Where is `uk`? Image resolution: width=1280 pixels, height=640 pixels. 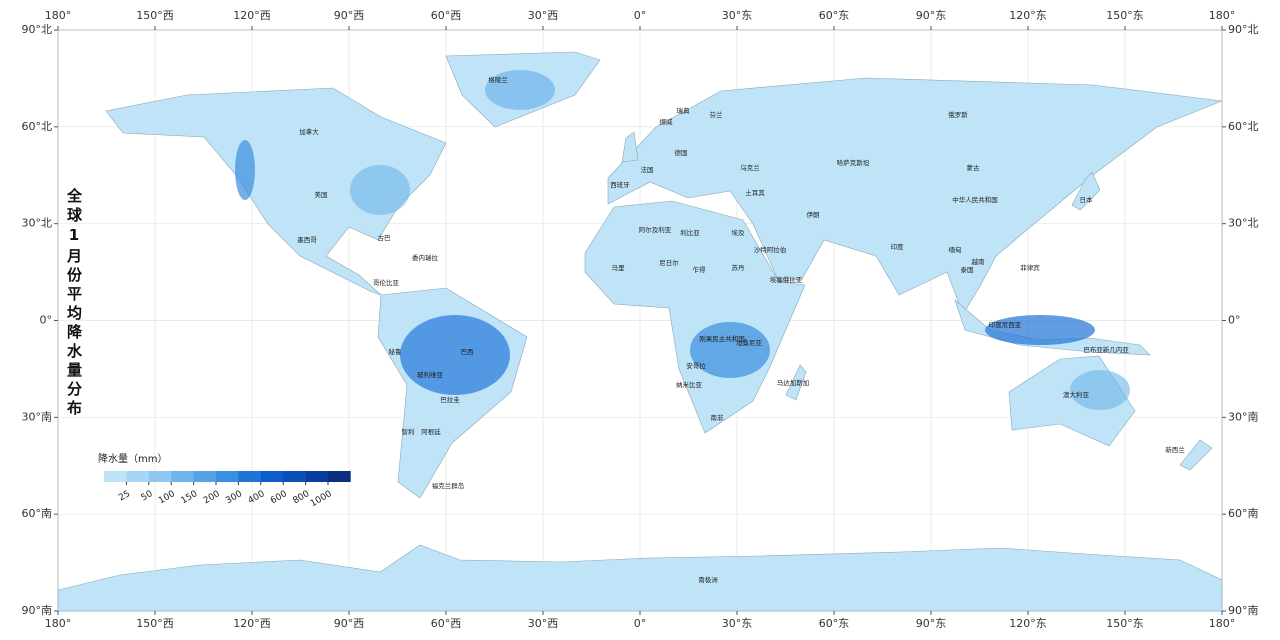
uk is located at coordinates (630, 147).